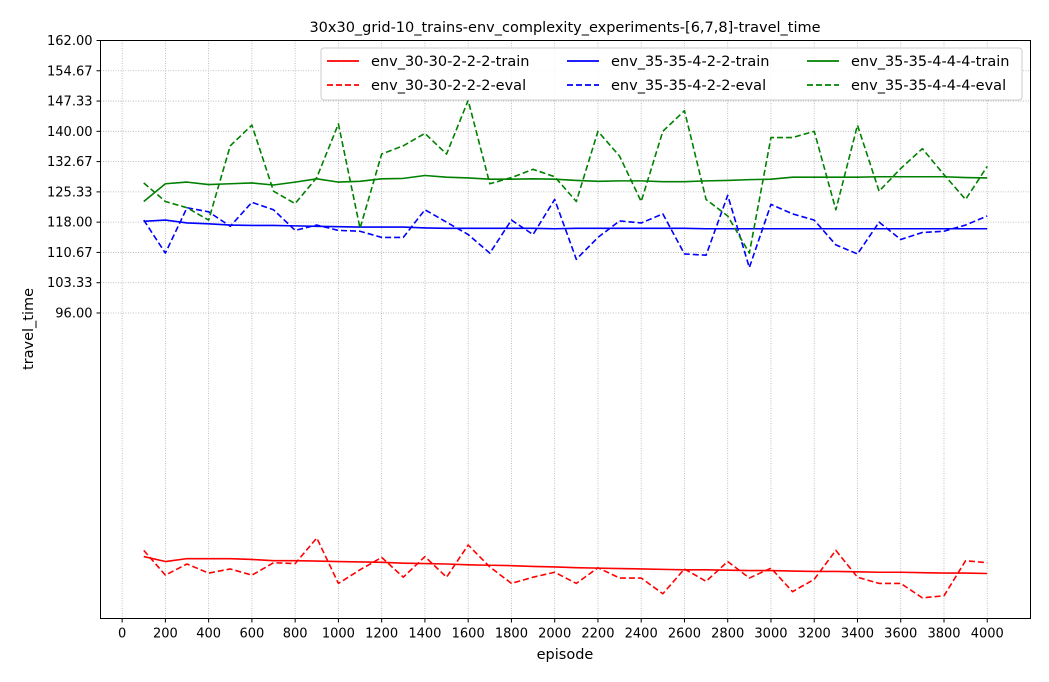 The height and width of the screenshot is (682, 1049). I want to click on y-tick-label: 132.67, so click(70, 162).